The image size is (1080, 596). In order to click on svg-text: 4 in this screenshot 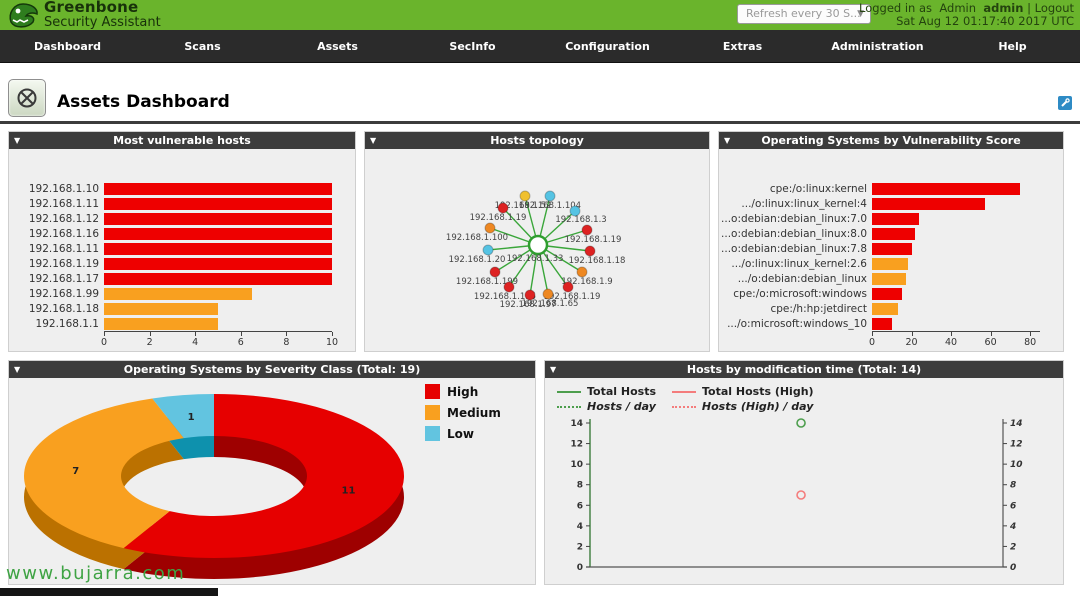, I will do `click(1012, 527)`.